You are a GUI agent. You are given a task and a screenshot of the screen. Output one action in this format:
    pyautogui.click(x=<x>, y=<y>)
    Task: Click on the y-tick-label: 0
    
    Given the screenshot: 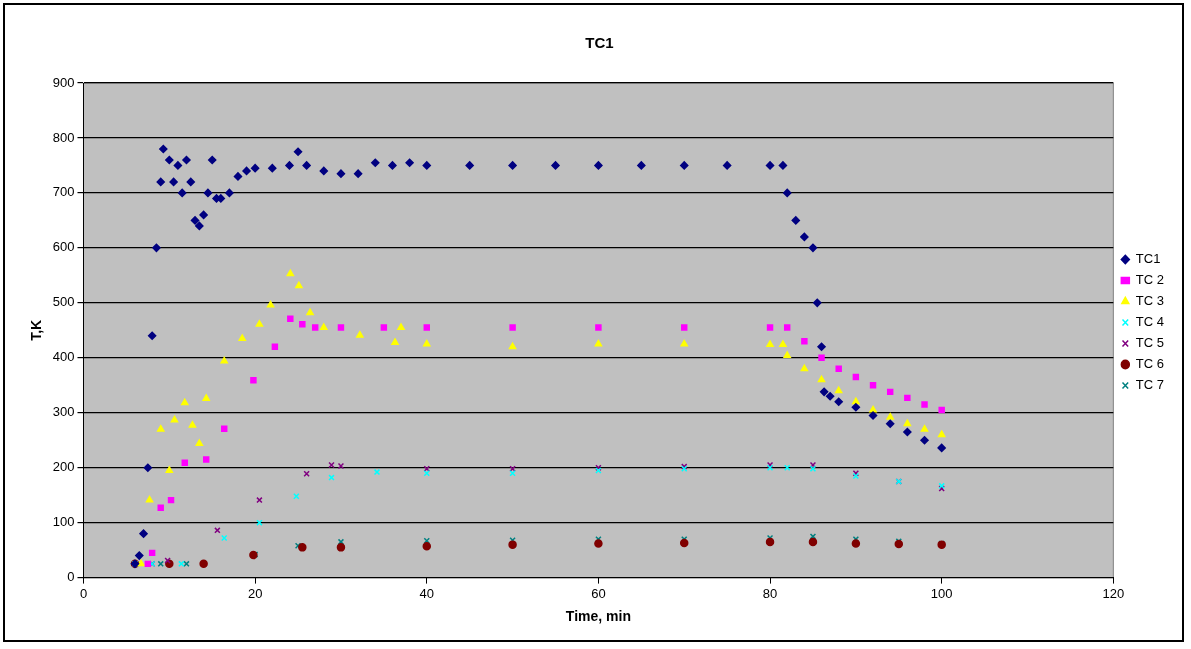 What is the action you would take?
    pyautogui.click(x=71, y=577)
    